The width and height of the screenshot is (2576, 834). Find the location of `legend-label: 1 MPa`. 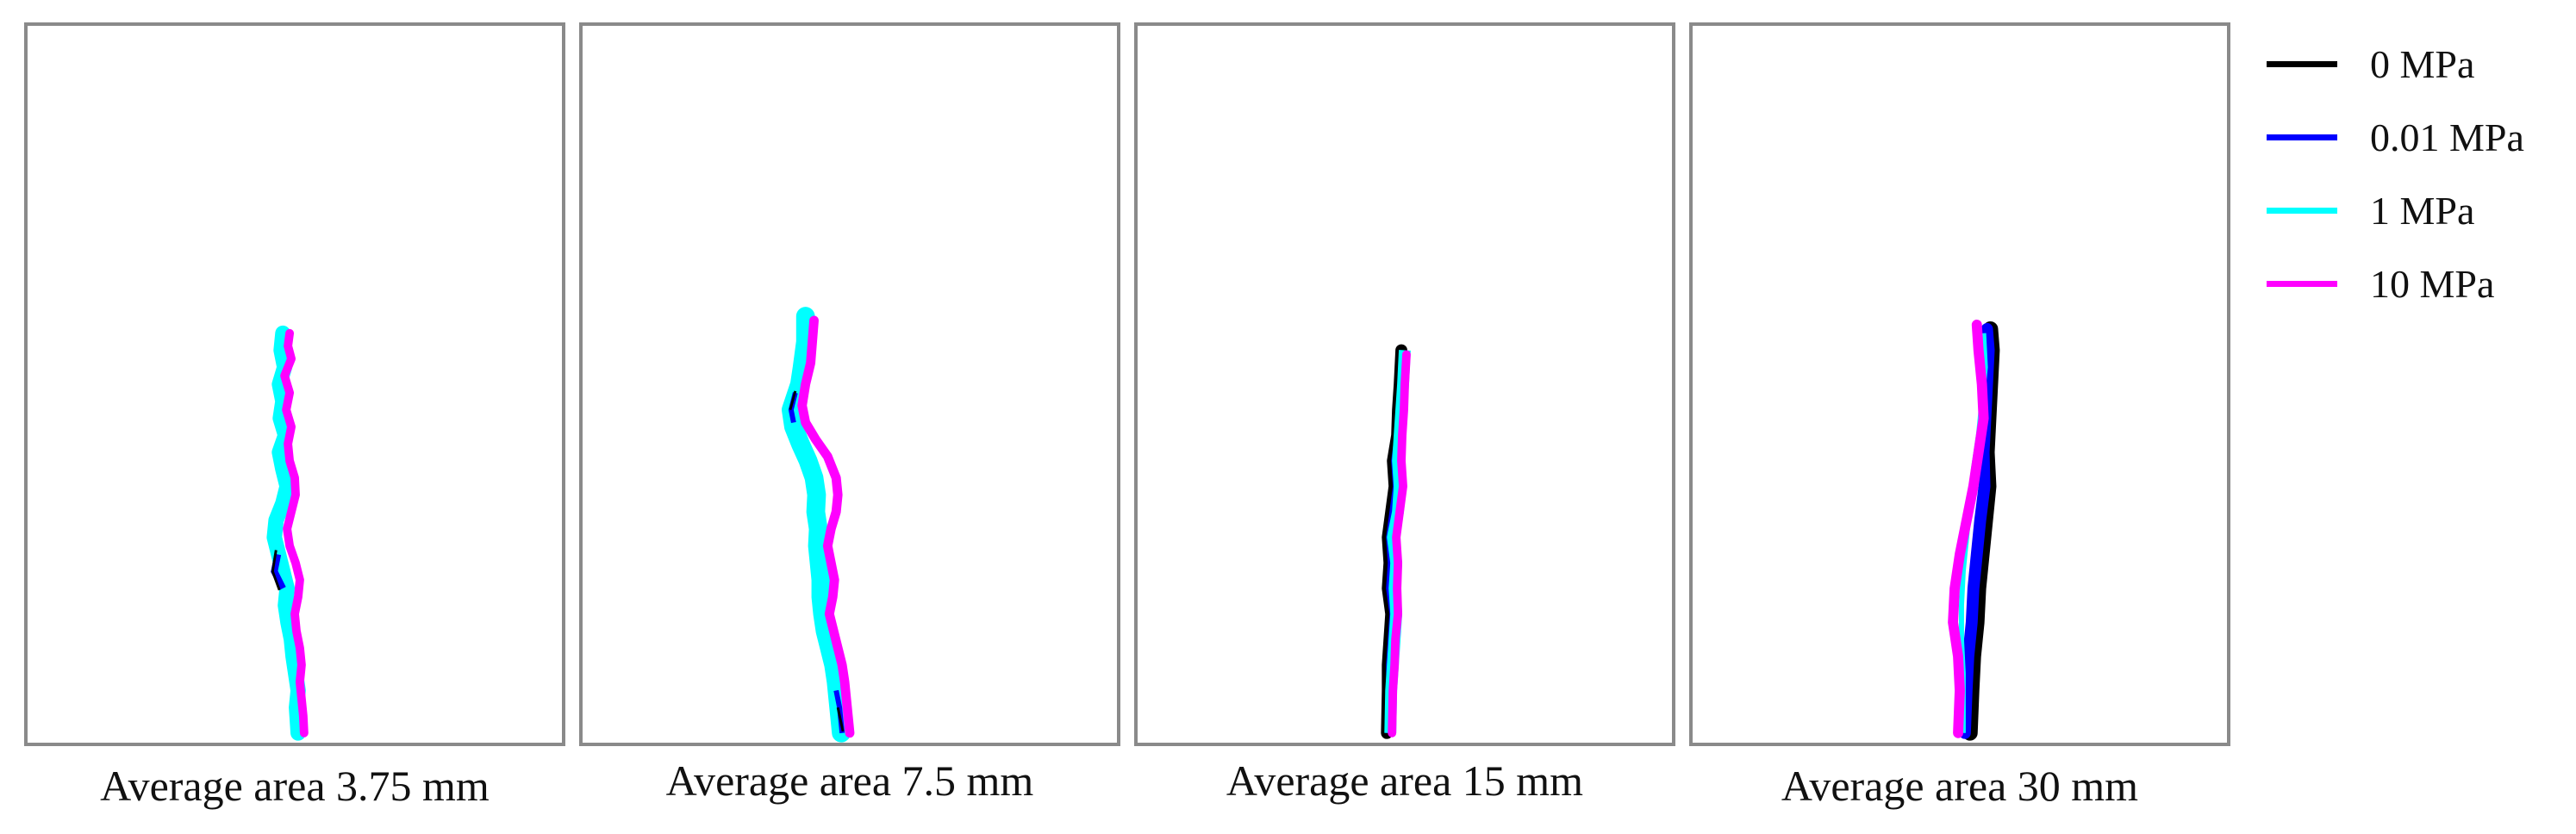

legend-label: 1 MPa is located at coordinates (2422, 211).